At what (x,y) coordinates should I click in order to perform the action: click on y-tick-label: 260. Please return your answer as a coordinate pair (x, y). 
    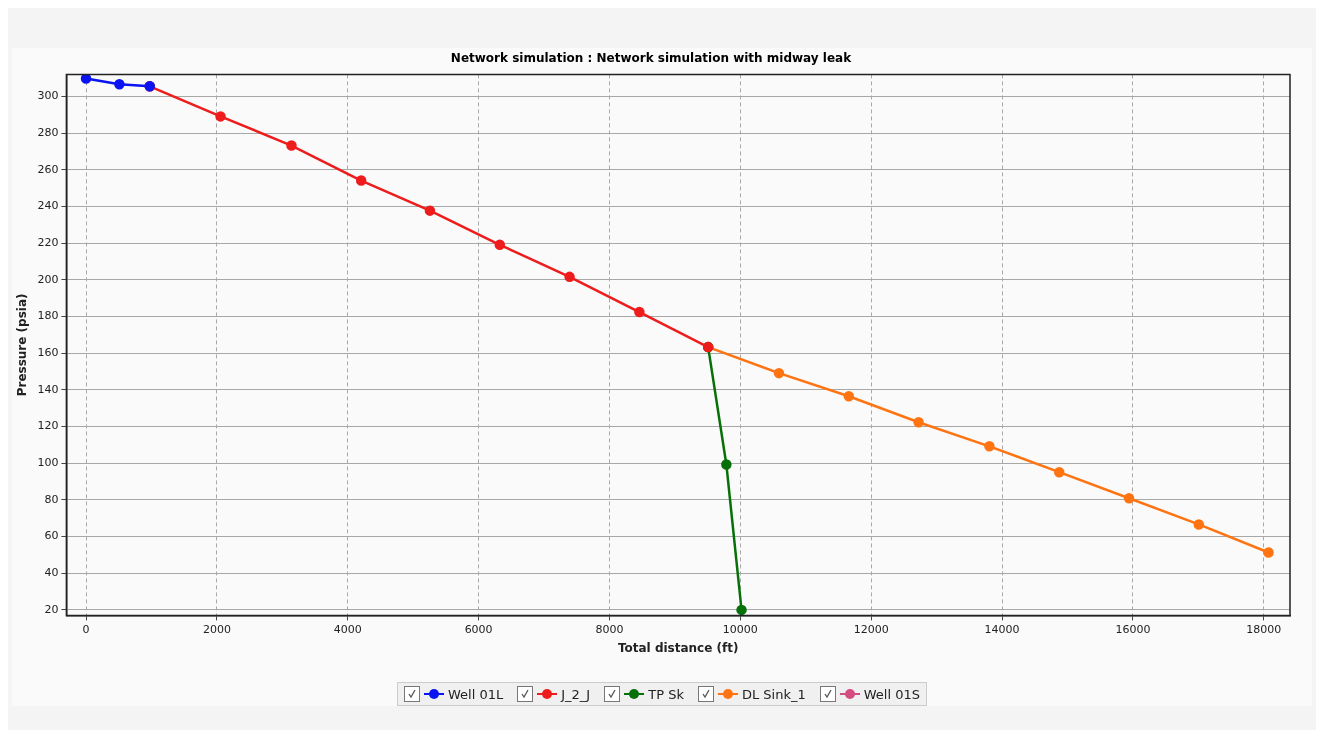
    Looking at the image, I should click on (48, 169).